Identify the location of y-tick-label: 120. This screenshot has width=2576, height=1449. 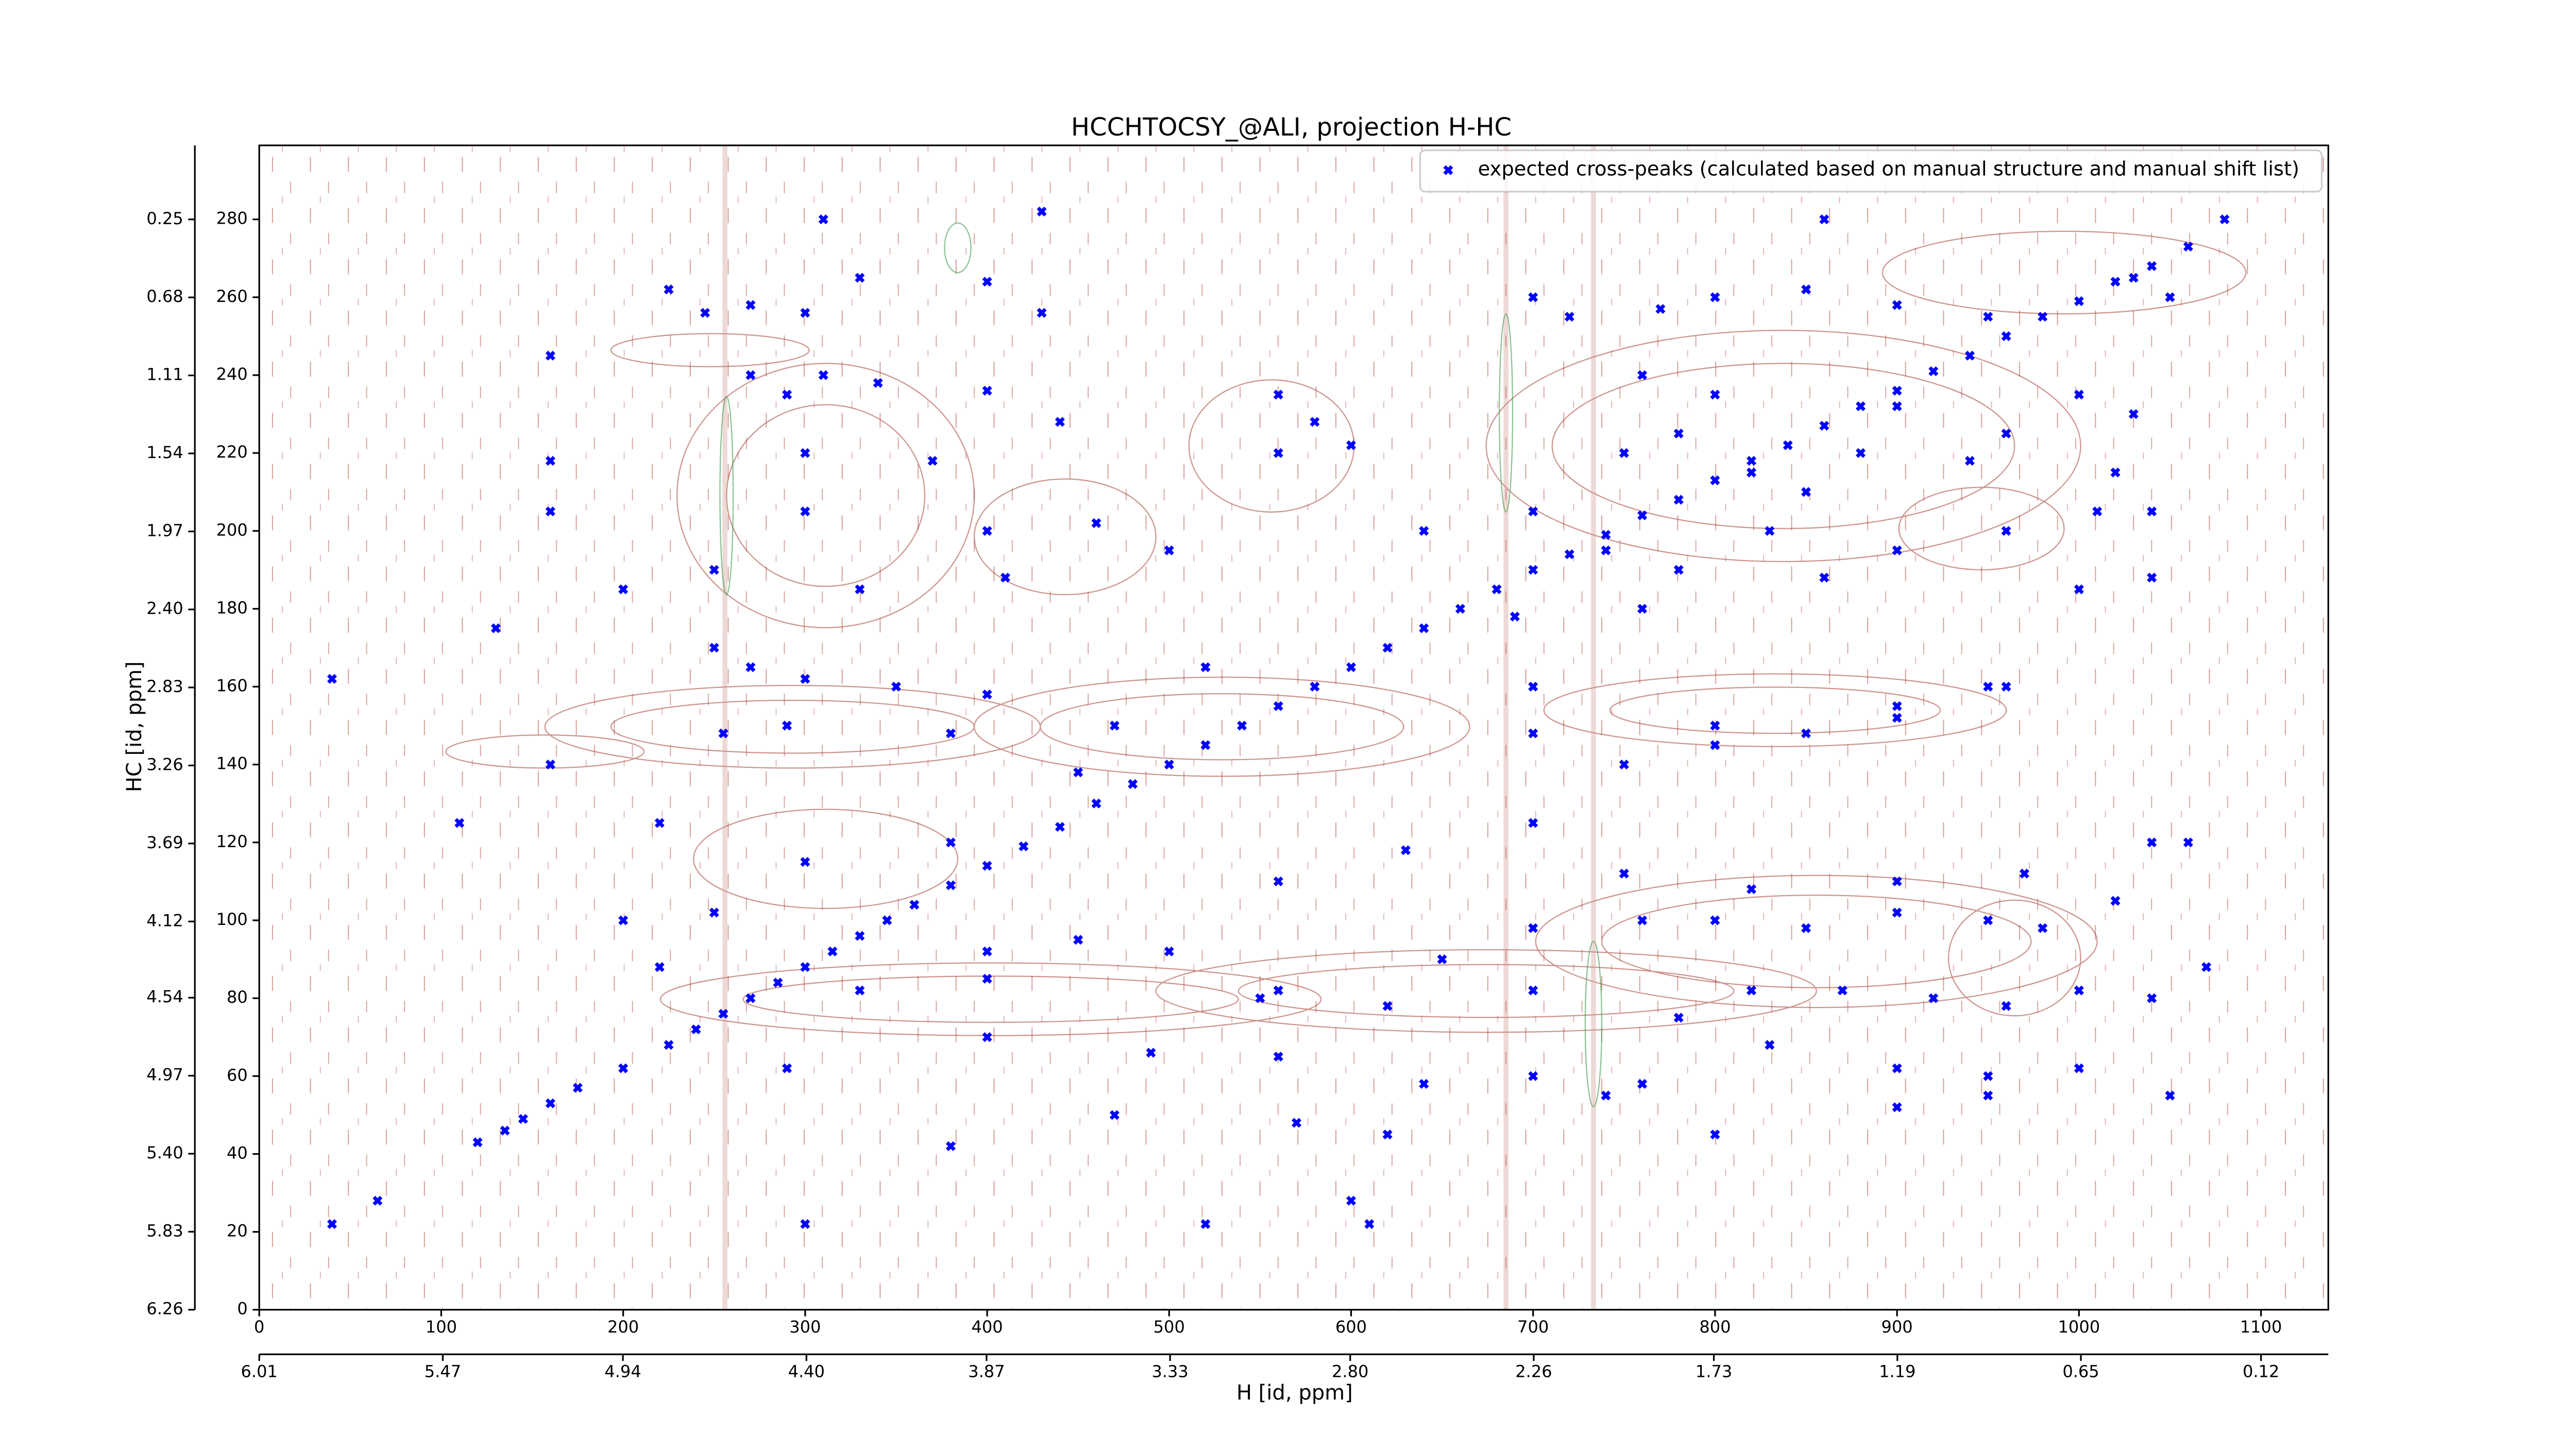
(232, 841).